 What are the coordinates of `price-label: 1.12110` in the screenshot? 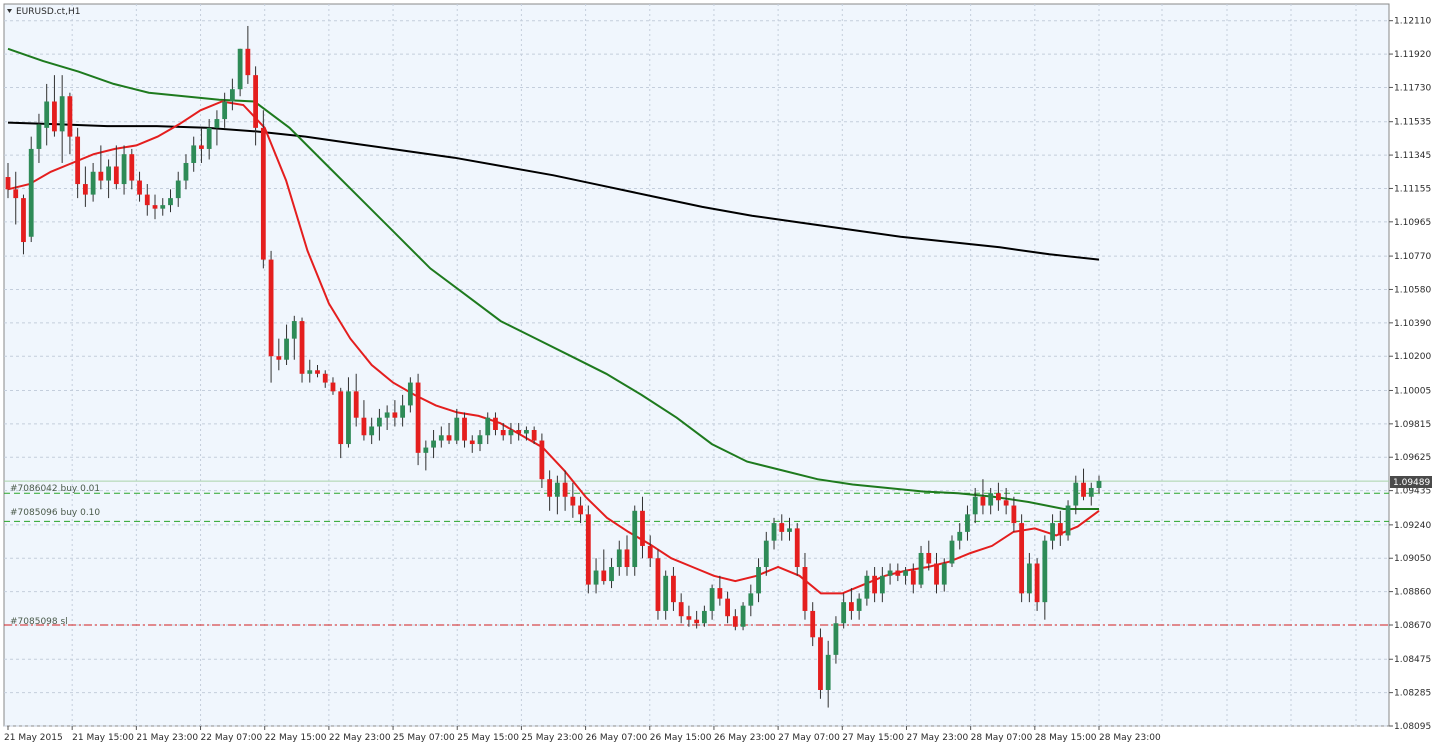 It's located at (1412, 22).